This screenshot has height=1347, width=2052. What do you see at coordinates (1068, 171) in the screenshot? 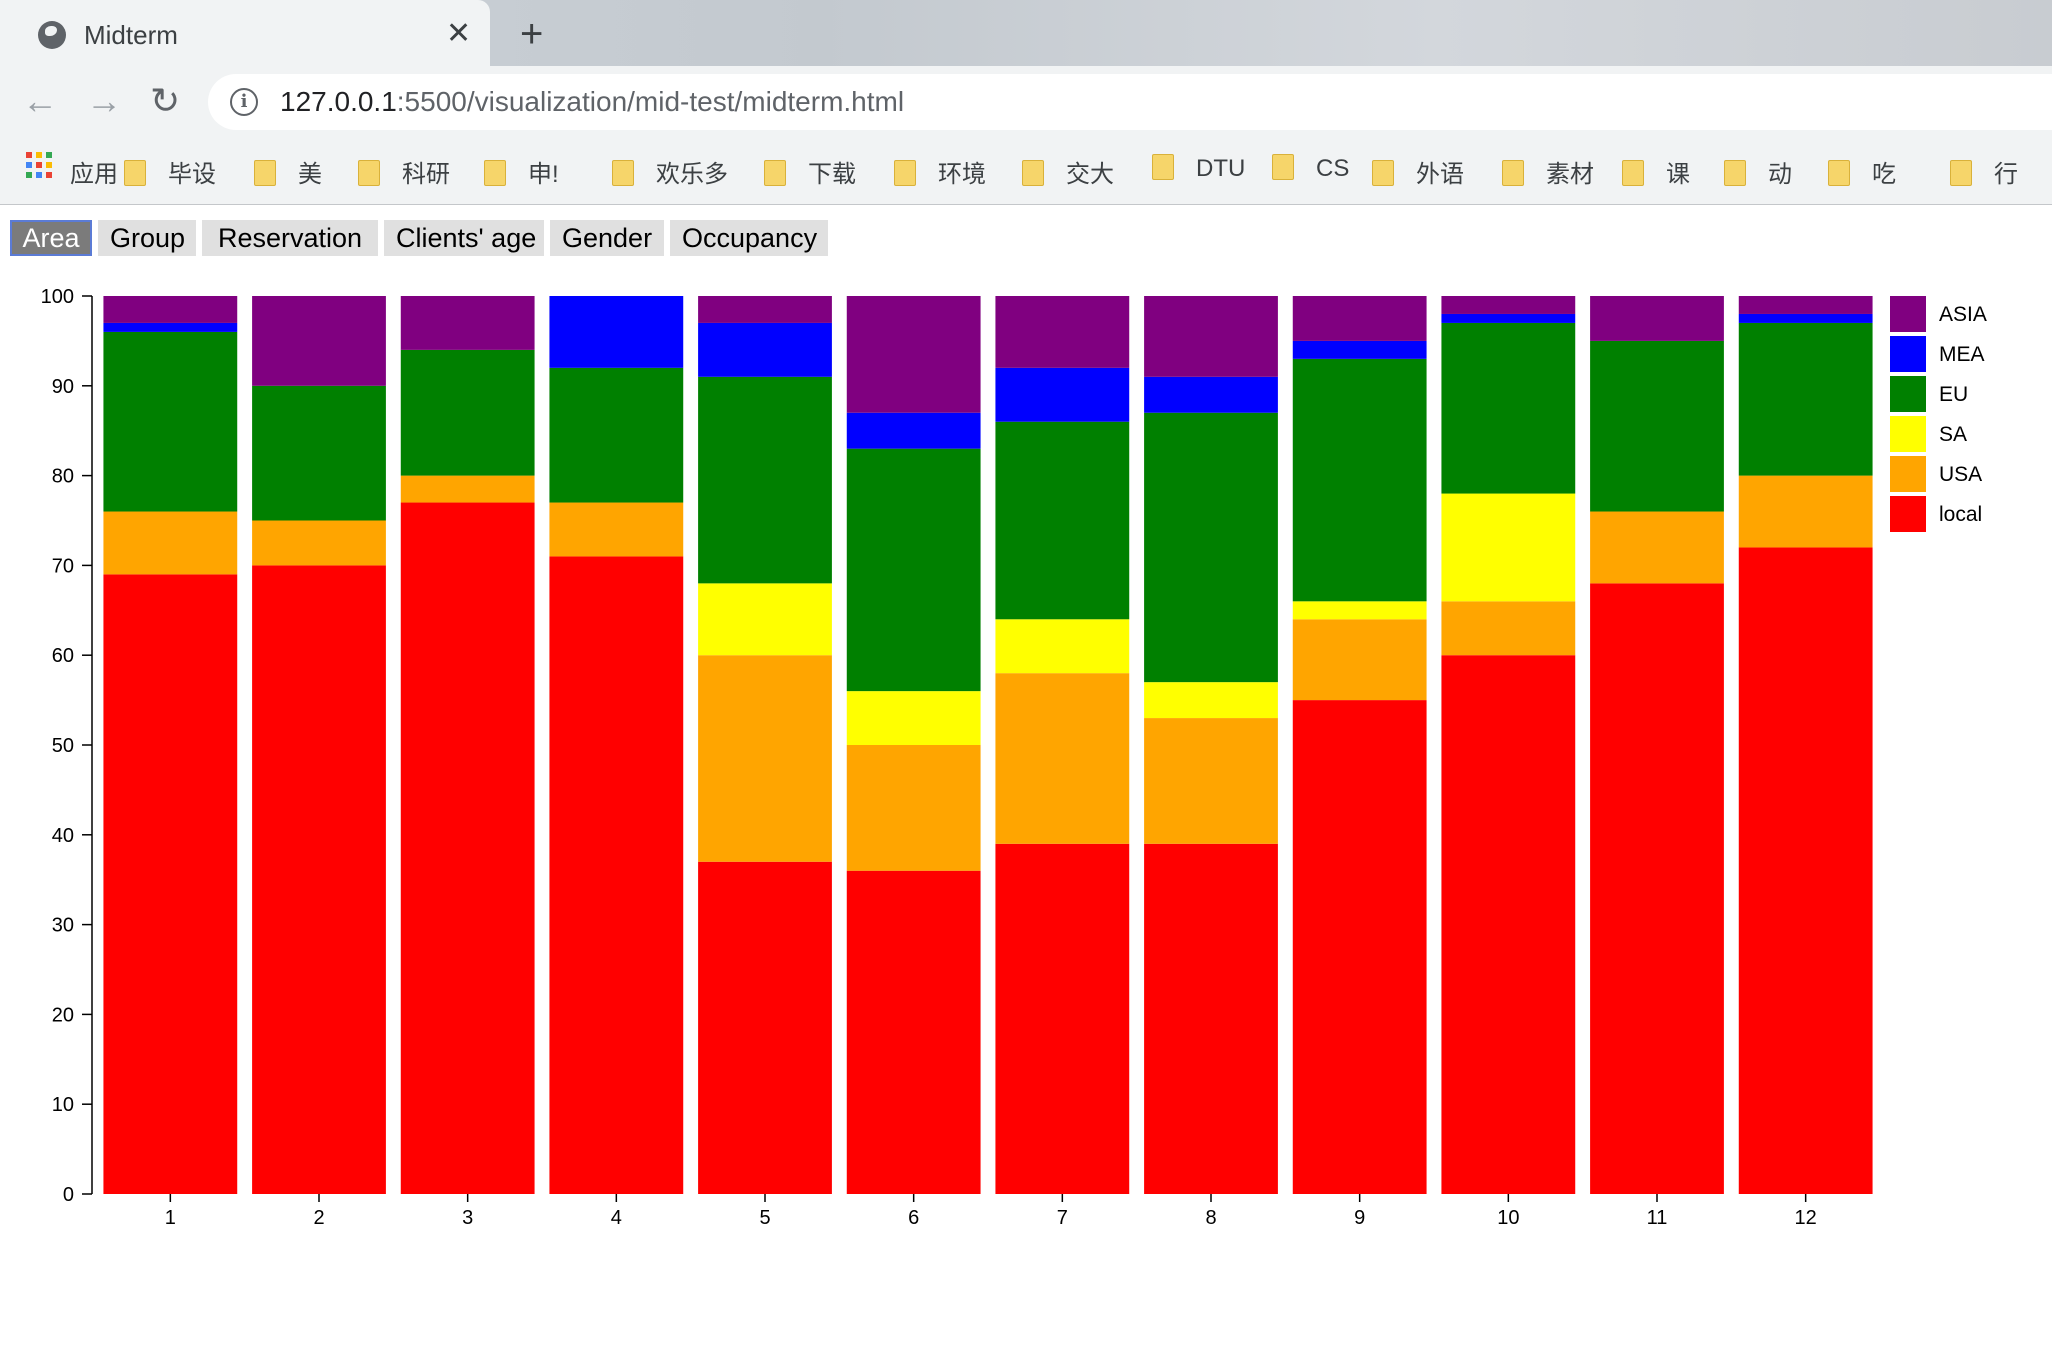
I see `bookmark-folder: 交大` at bounding box center [1068, 171].